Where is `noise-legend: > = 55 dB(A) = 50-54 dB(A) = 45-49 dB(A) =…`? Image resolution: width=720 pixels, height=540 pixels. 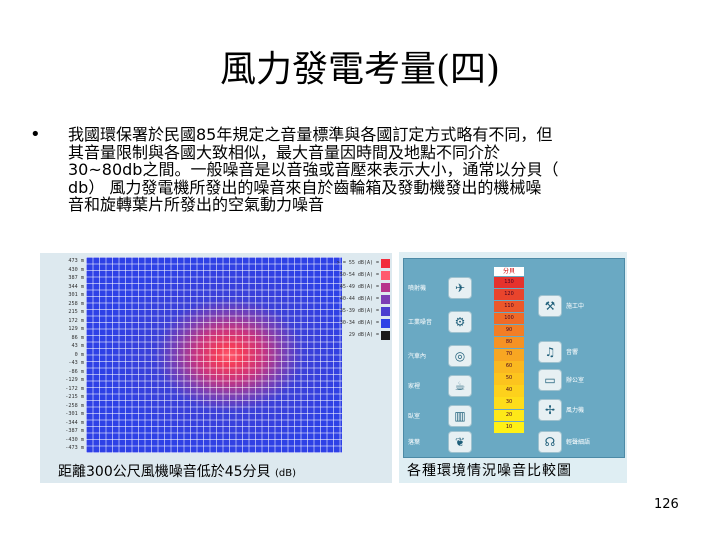
noise-legend: > = 55 dB(A) = 50-54 dB(A) = 45-49 dB(A) =… is located at coordinates (346, 301).